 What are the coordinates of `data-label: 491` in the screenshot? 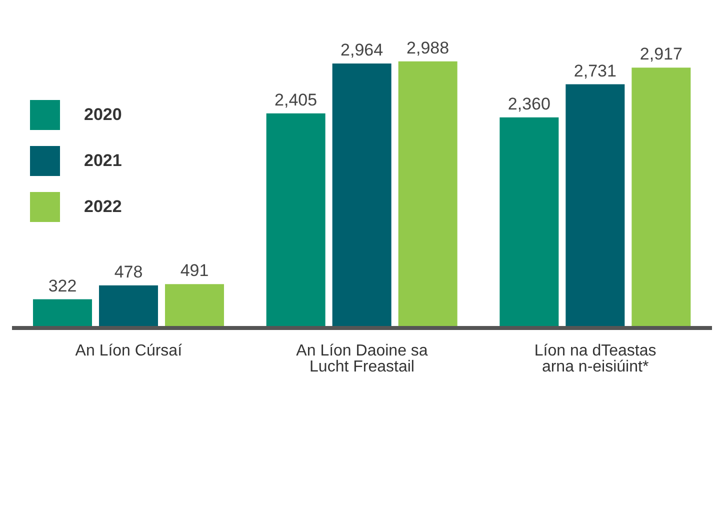 It's located at (194, 270).